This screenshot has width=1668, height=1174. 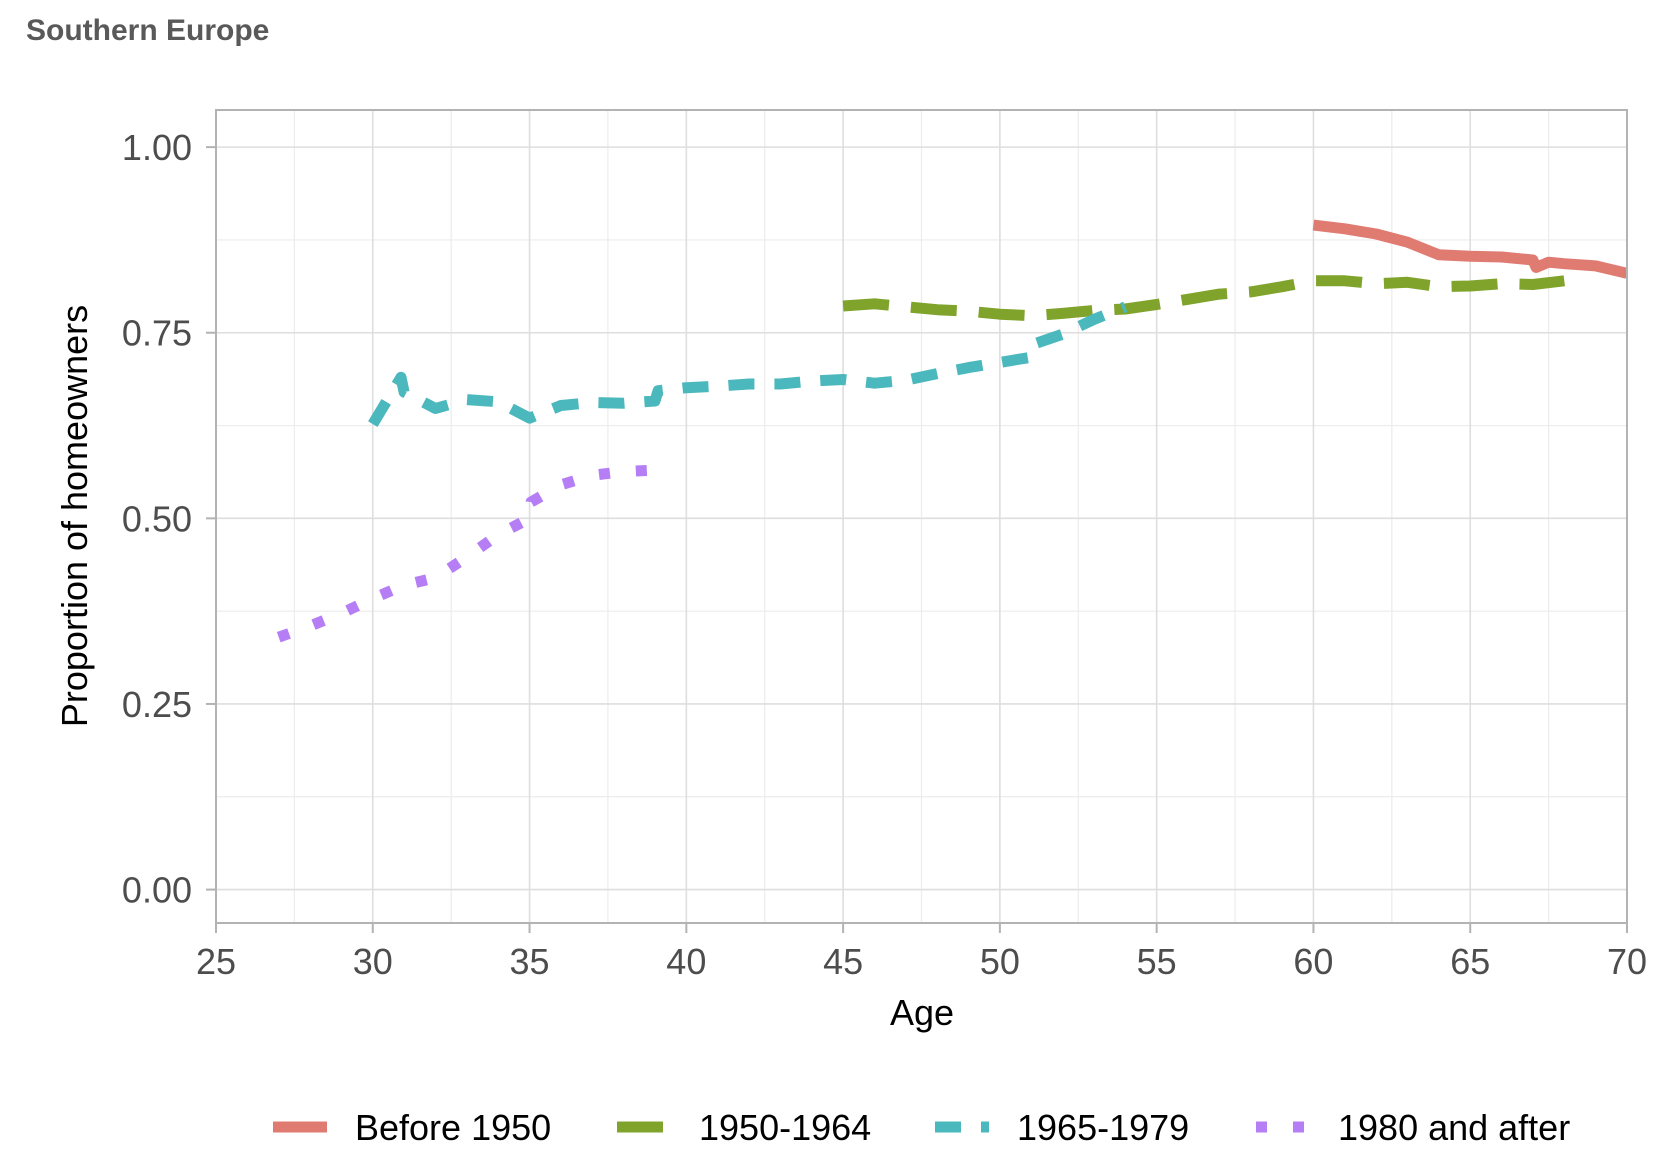 What do you see at coordinates (748, 364) in the screenshot?
I see `series-line-1965-1979` at bounding box center [748, 364].